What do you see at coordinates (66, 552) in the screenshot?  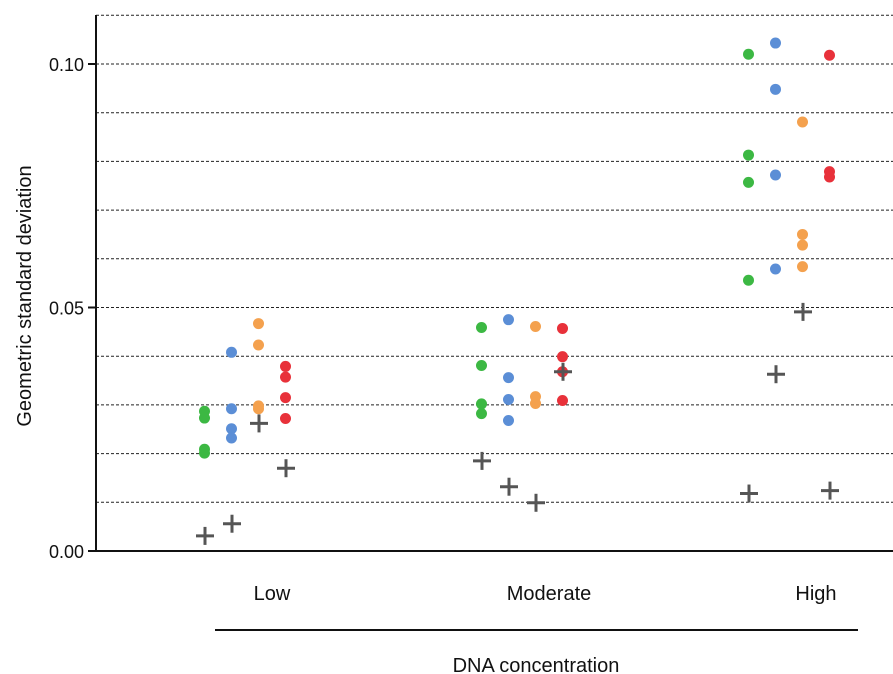 I see `y-tick-label: 0.00` at bounding box center [66, 552].